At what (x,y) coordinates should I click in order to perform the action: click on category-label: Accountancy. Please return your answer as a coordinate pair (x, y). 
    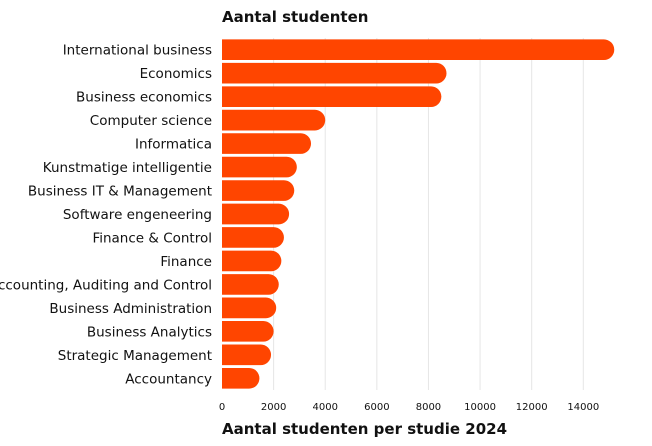
    Looking at the image, I should click on (168, 379).